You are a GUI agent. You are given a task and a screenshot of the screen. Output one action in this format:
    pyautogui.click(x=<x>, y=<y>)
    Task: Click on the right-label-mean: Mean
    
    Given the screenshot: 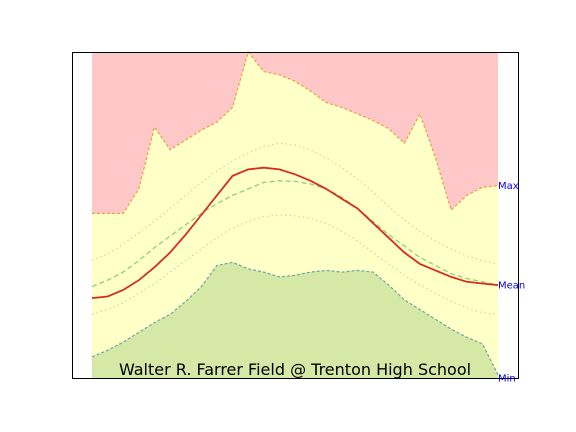 What is the action you would take?
    pyautogui.click(x=511, y=286)
    